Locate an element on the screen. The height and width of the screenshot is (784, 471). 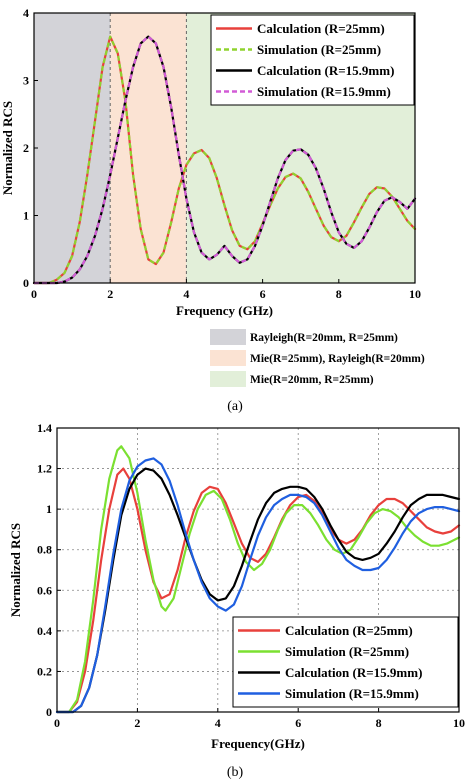
y-tick-label-4: 0.8 is located at coordinates (44, 550).